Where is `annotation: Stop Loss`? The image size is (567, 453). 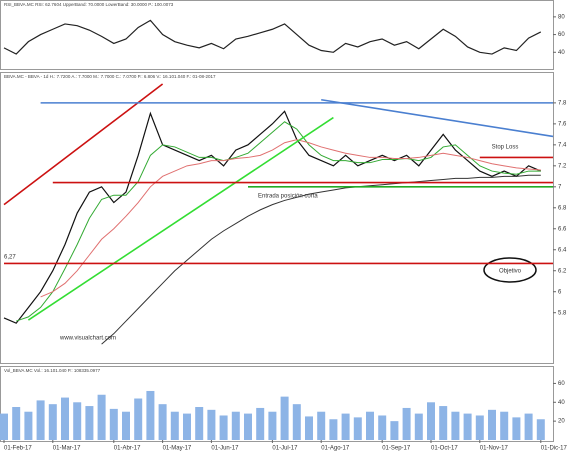
annotation: Stop Loss is located at coordinates (505, 148).